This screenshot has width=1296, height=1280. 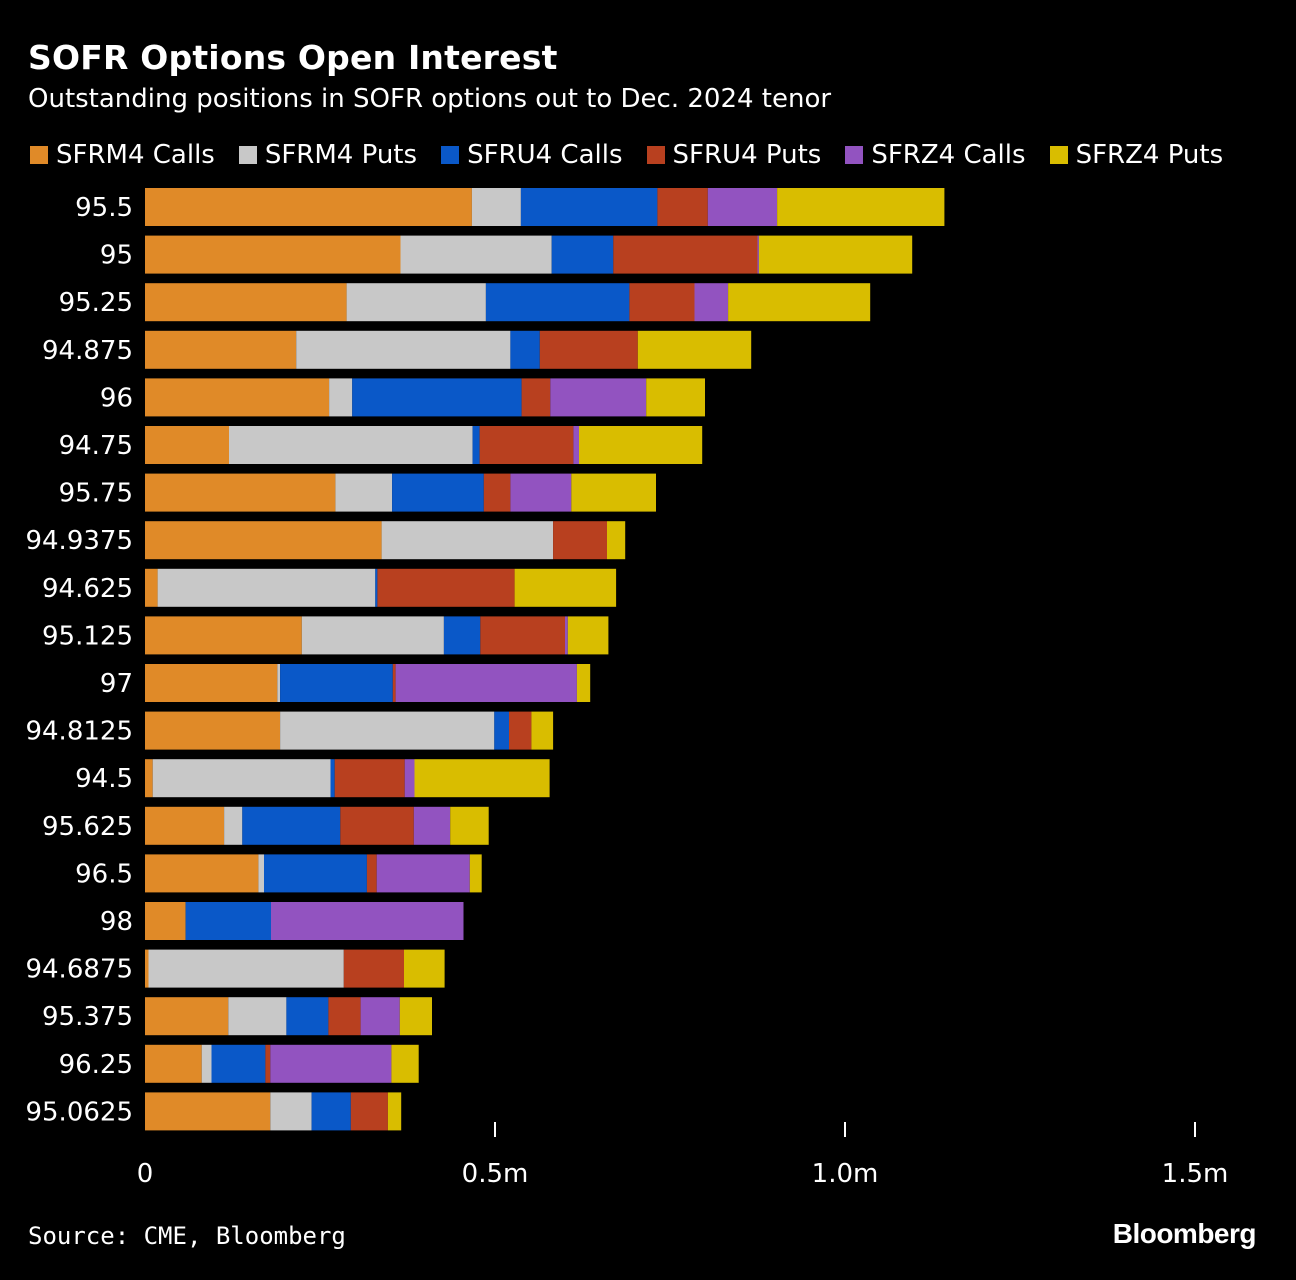 What do you see at coordinates (116, 398) in the screenshot?
I see `category-label: 96` at bounding box center [116, 398].